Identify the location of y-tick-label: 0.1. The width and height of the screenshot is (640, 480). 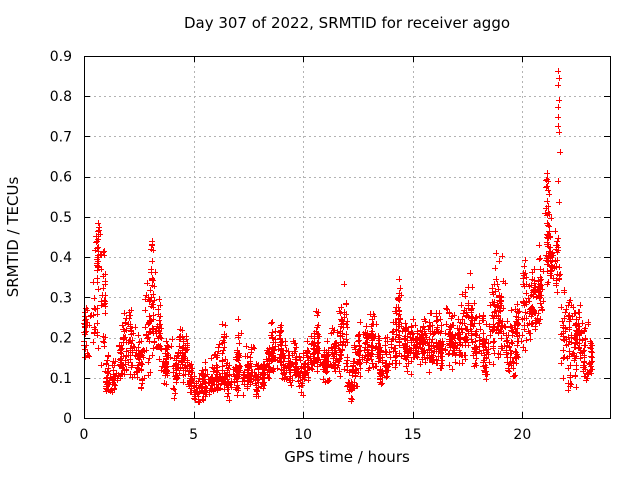
(61, 379).